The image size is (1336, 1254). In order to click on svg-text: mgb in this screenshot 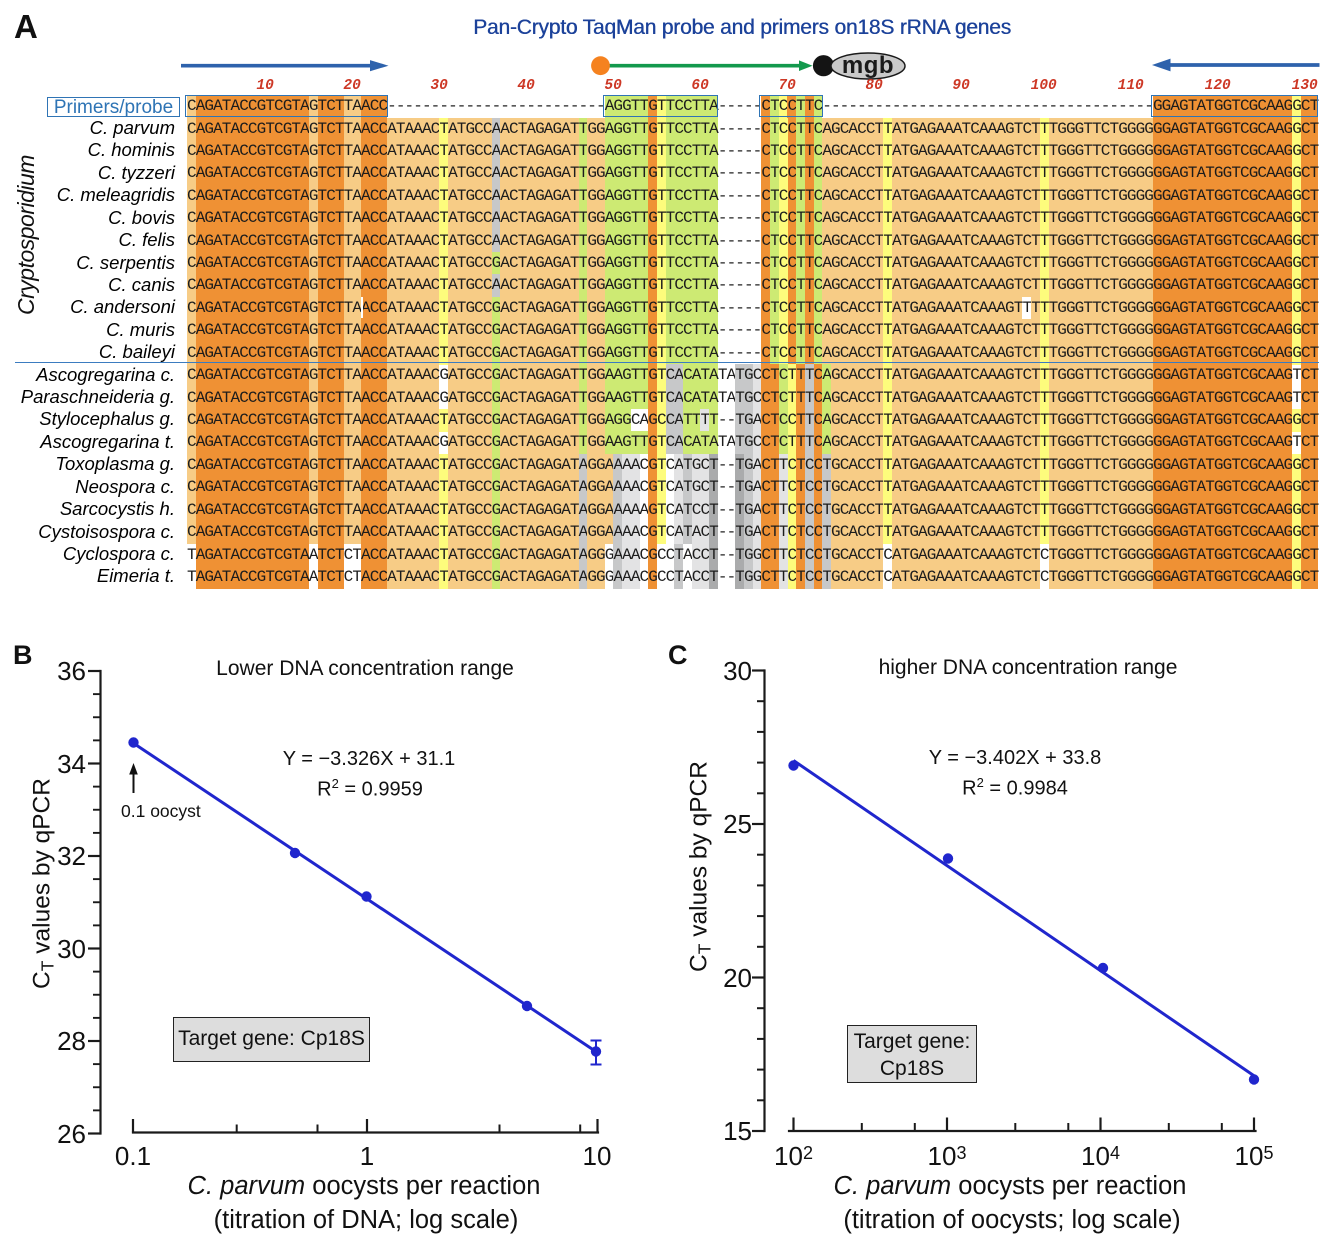, I will do `click(868, 65)`.